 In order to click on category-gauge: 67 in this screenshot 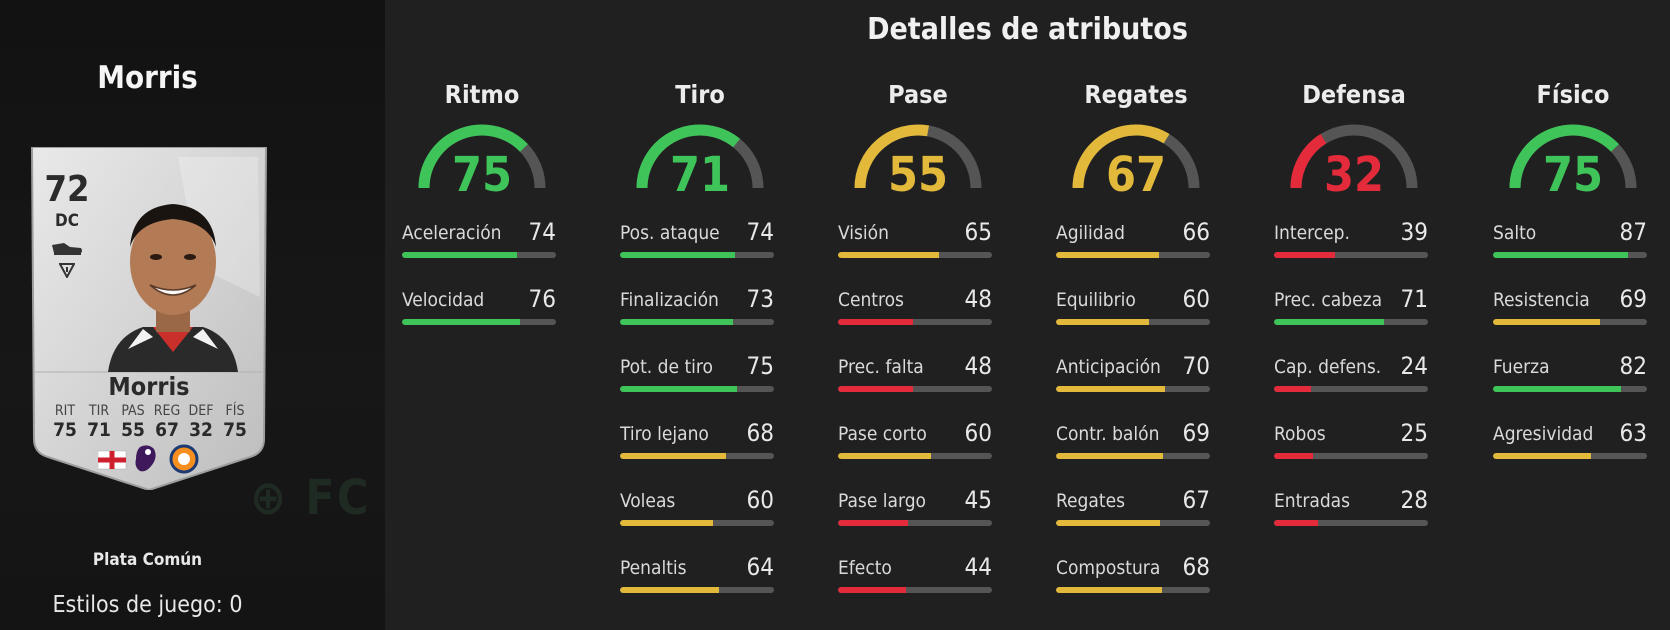, I will do `click(1136, 163)`.